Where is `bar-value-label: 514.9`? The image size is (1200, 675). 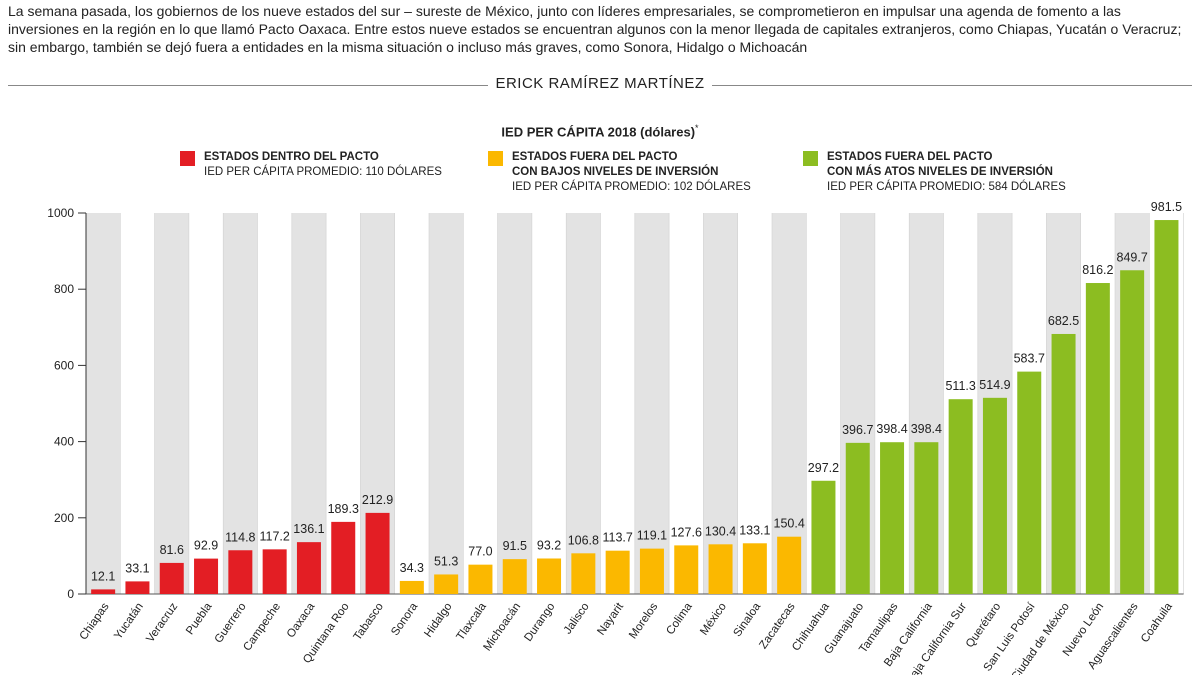 bar-value-label: 514.9 is located at coordinates (994, 385).